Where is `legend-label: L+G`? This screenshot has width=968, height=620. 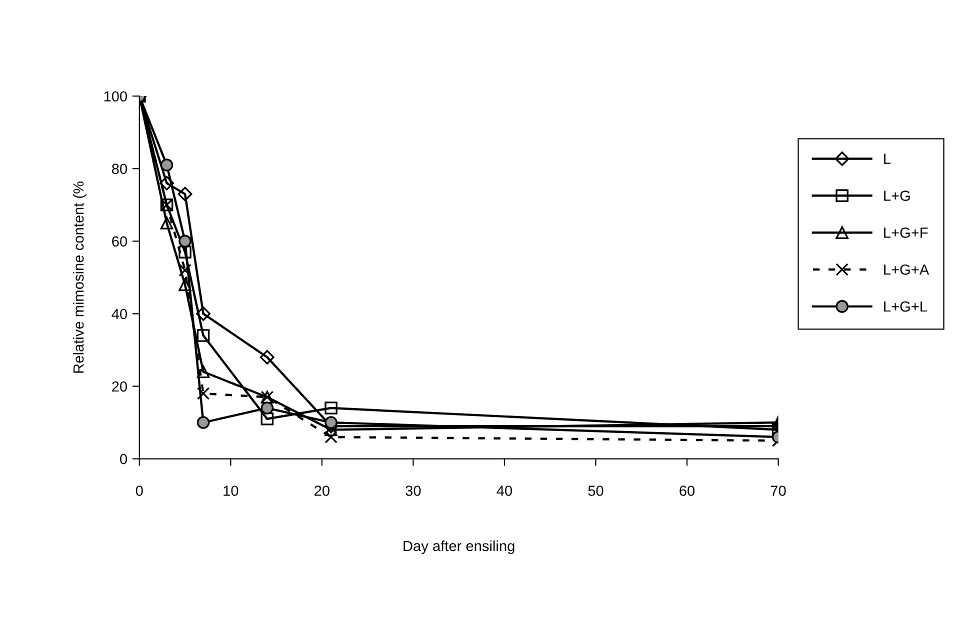 legend-label: L+G is located at coordinates (897, 195).